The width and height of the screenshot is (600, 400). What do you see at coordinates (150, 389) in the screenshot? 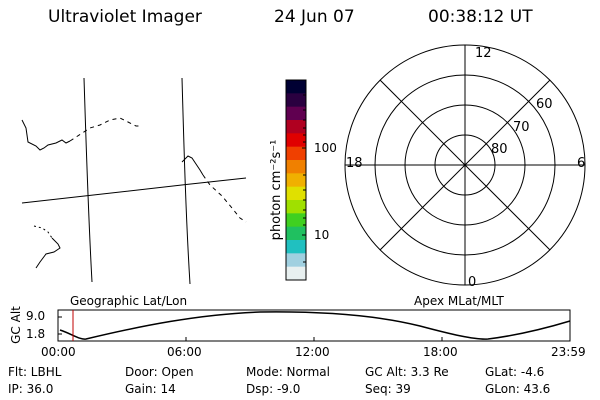
I see `gain-status: Gain: 14` at bounding box center [150, 389].